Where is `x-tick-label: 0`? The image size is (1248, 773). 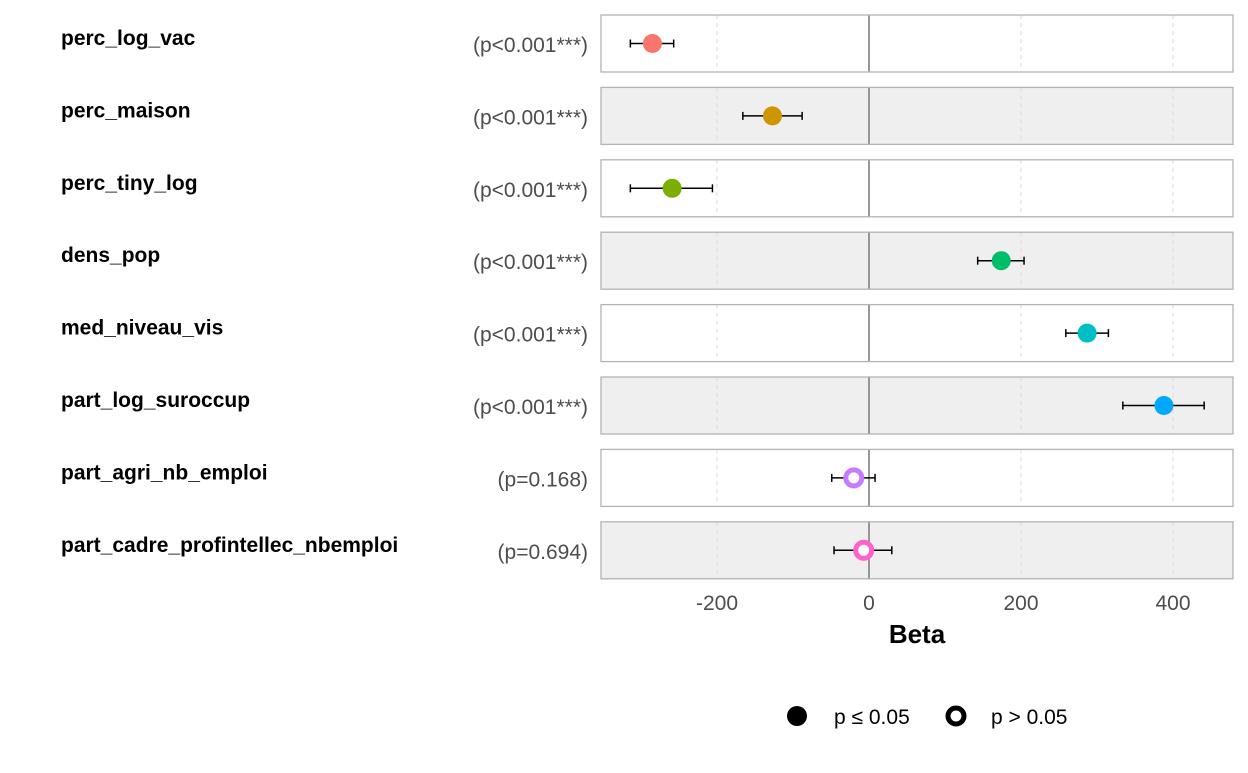
x-tick-label: 0 is located at coordinates (869, 603).